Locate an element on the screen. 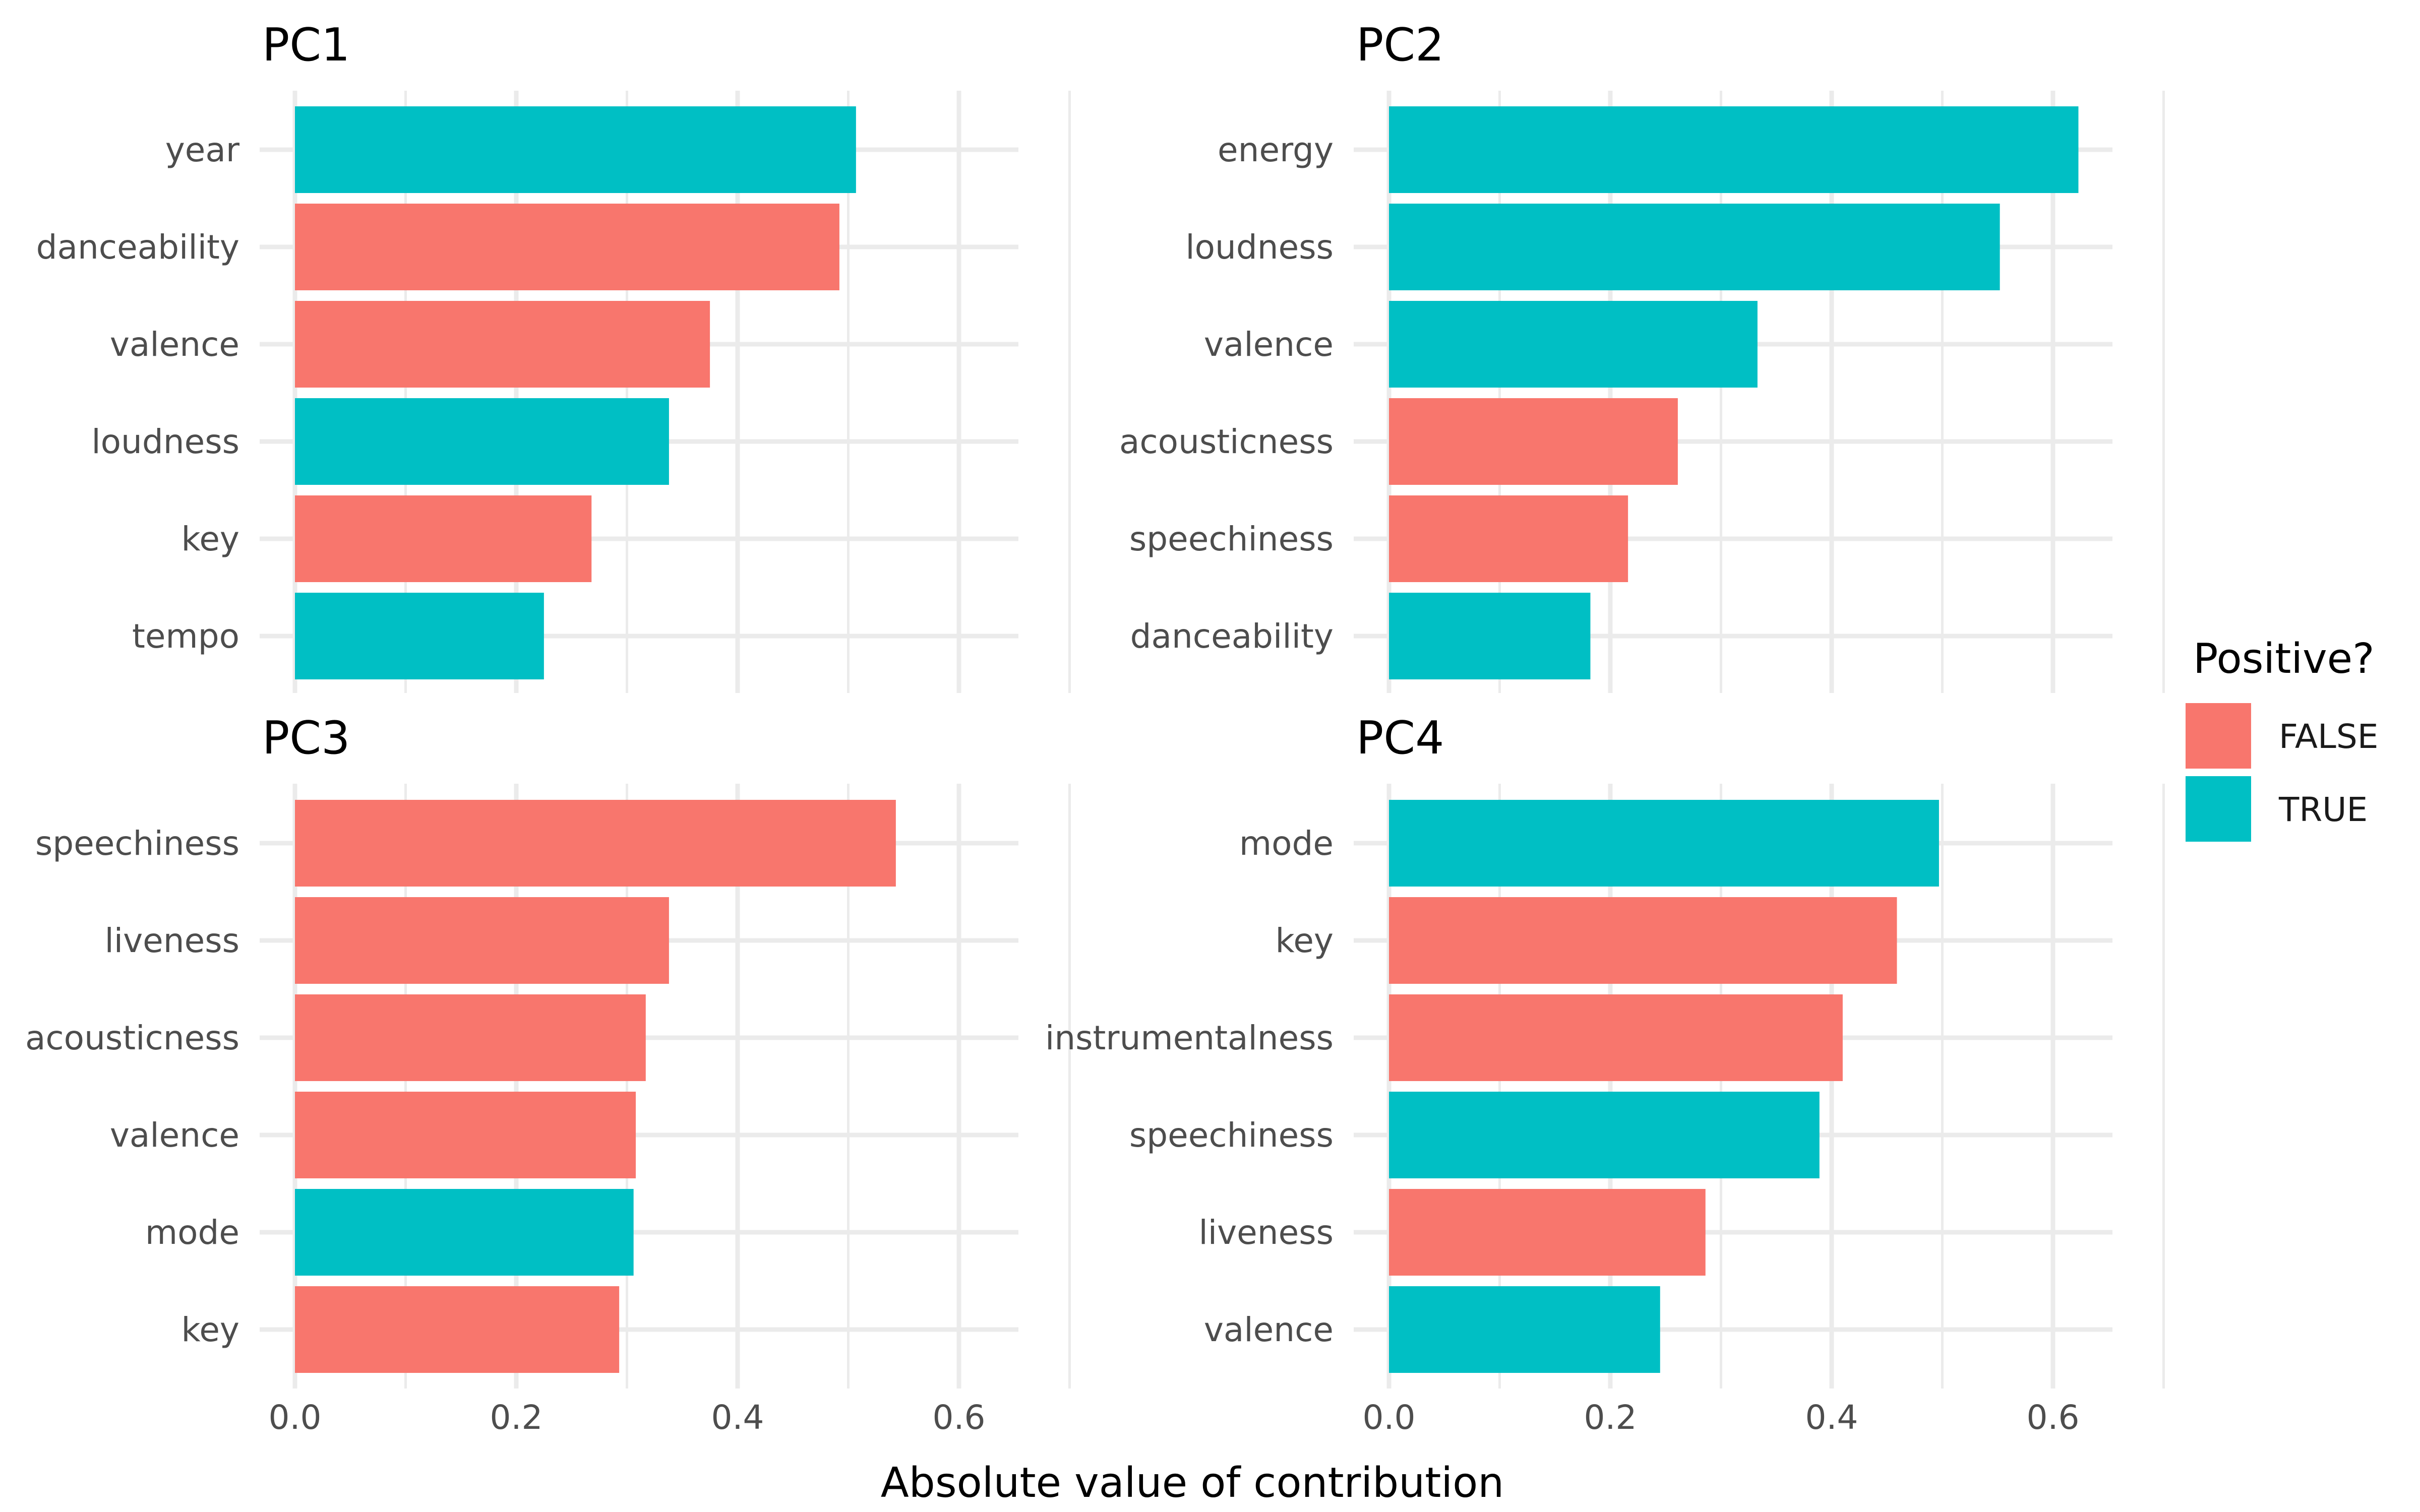 The width and height of the screenshot is (2420, 1512). legend-label: FALSE is located at coordinates (2328, 736).